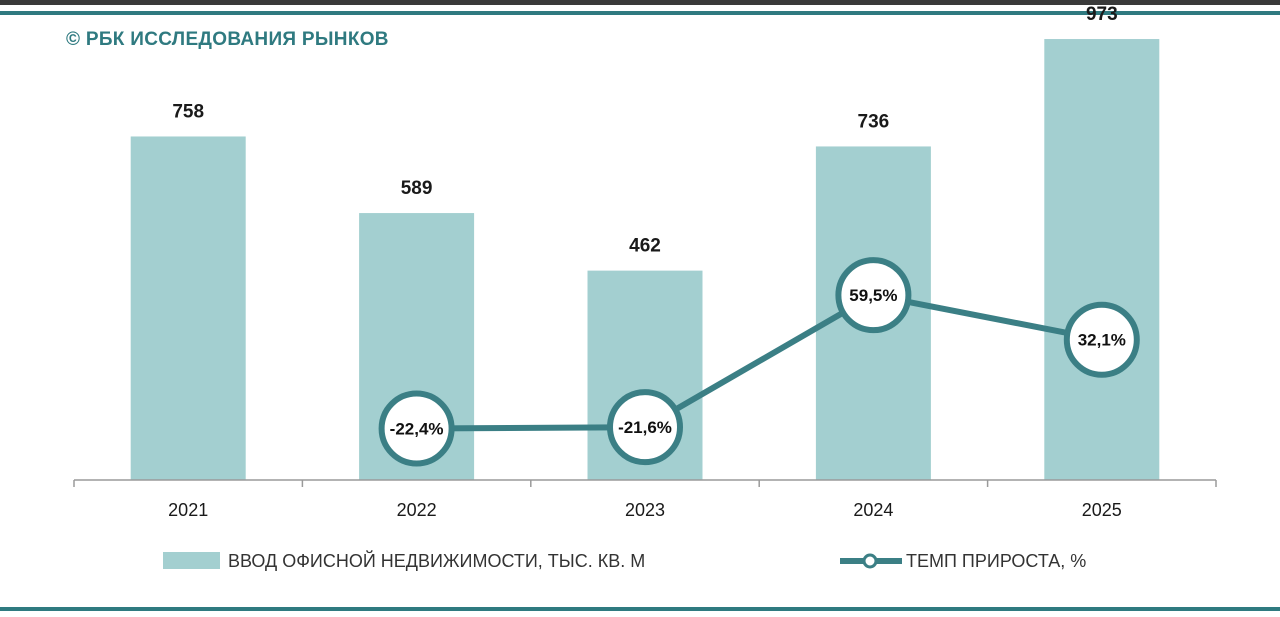 The width and height of the screenshot is (1280, 617). I want to click on growth-marker-2025, so click(1101, 339).